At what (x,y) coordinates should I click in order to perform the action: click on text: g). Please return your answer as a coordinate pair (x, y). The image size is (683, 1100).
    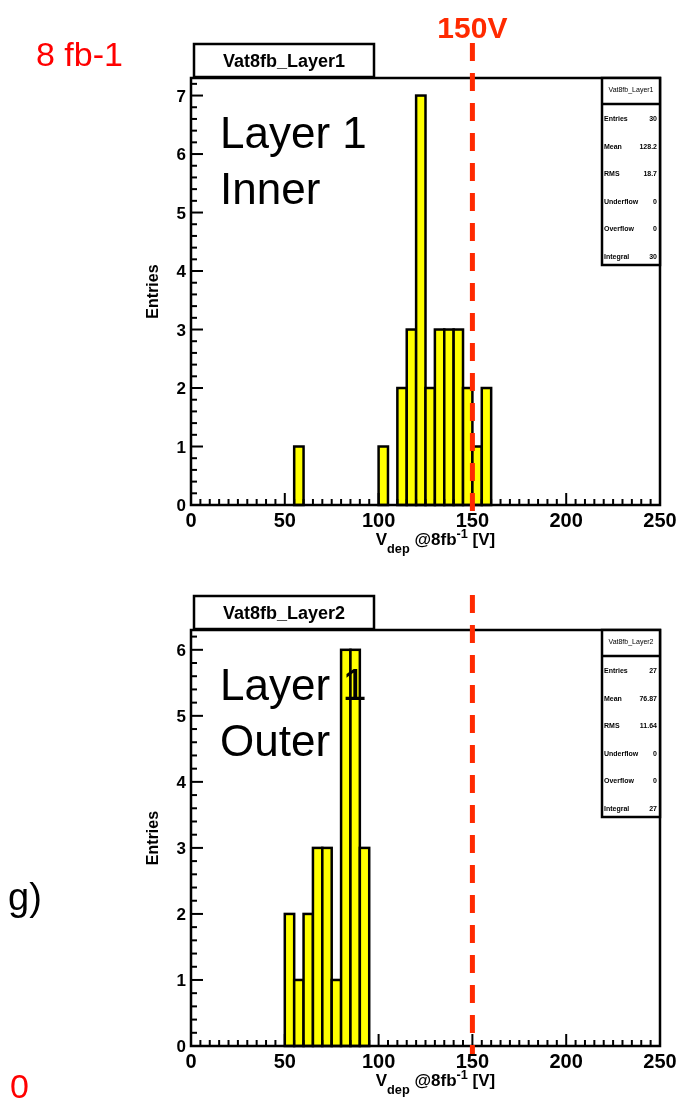
    Looking at the image, I should click on (25, 897).